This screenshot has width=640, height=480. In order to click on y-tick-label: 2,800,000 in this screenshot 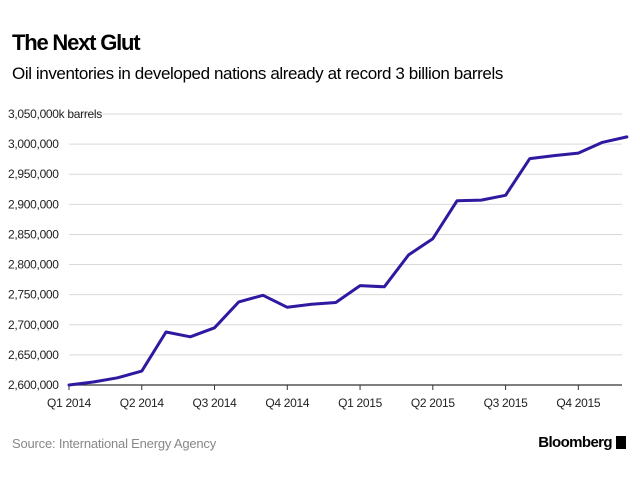, I will do `click(33, 265)`.